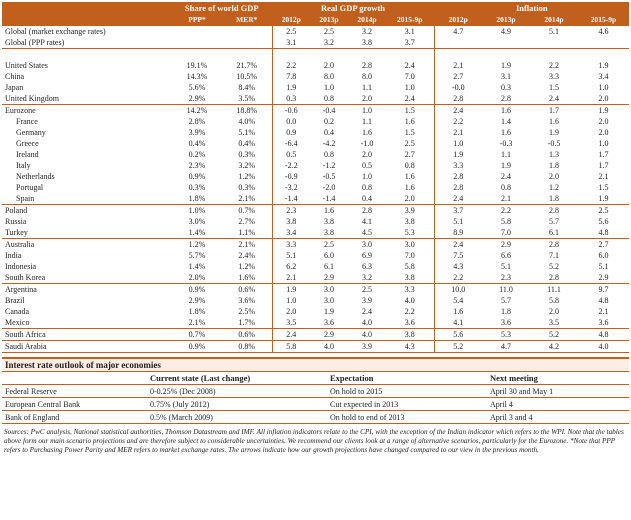 The width and height of the screenshot is (631, 520). What do you see at coordinates (30, 187) in the screenshot?
I see `row-label: Portugal` at bounding box center [30, 187].